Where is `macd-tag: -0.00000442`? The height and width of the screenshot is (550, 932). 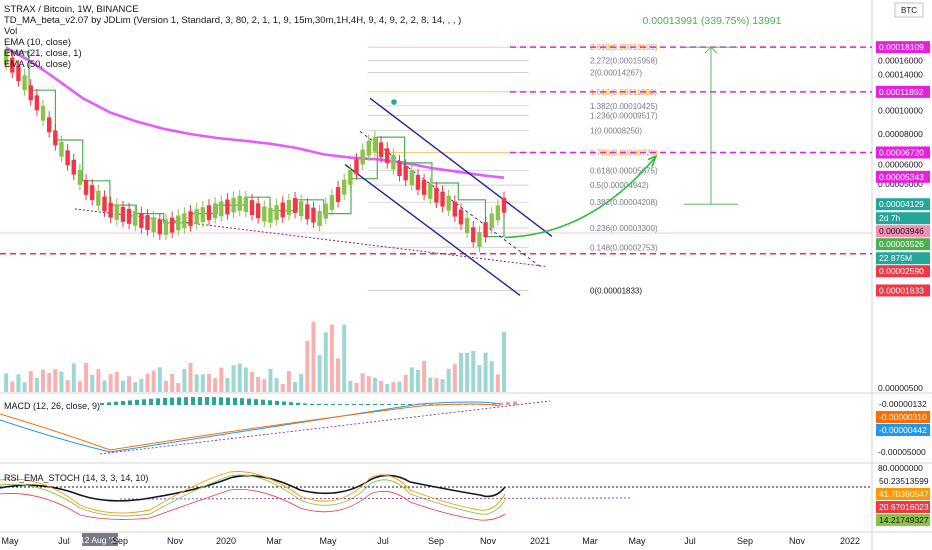 macd-tag: -0.00000442 is located at coordinates (903, 430).